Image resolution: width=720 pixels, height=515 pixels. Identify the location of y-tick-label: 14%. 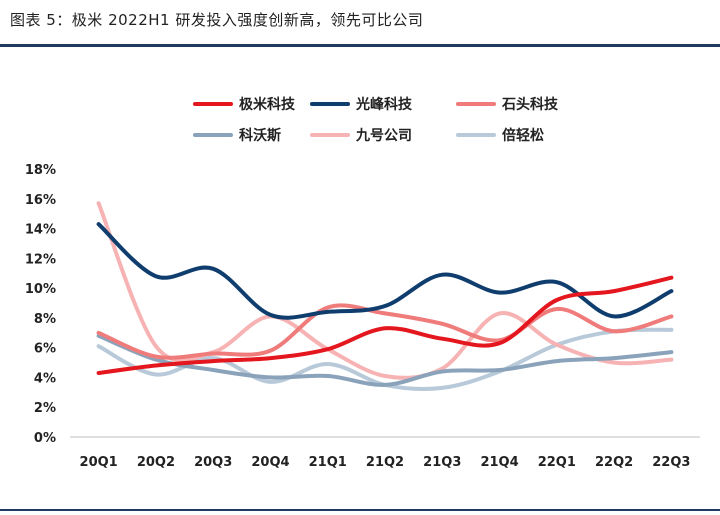
(40, 230).